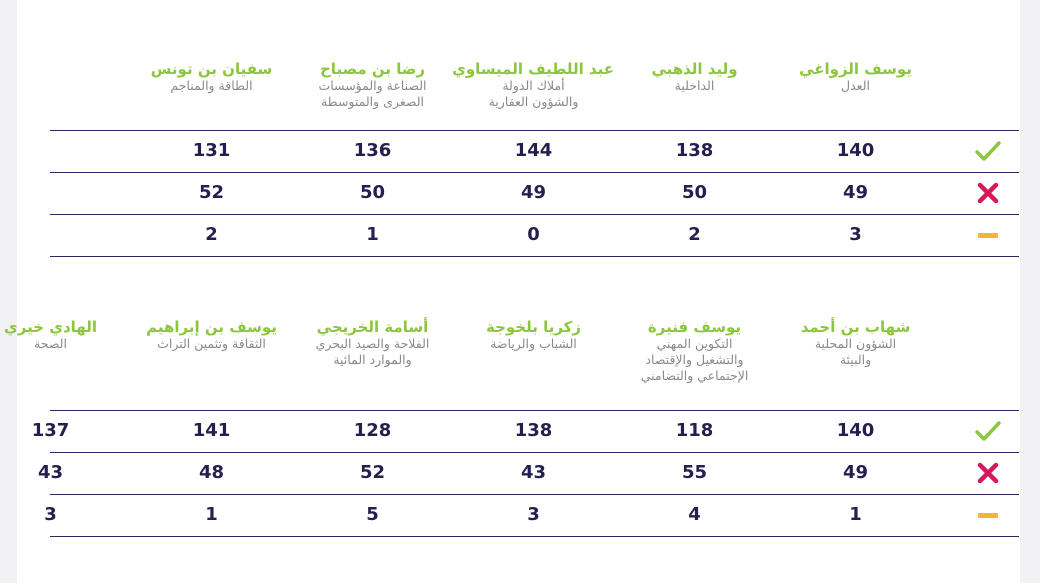  Describe the element at coordinates (211, 327) in the screenshot. I see `minister-name: يوسف بن إبراهيم` at that location.